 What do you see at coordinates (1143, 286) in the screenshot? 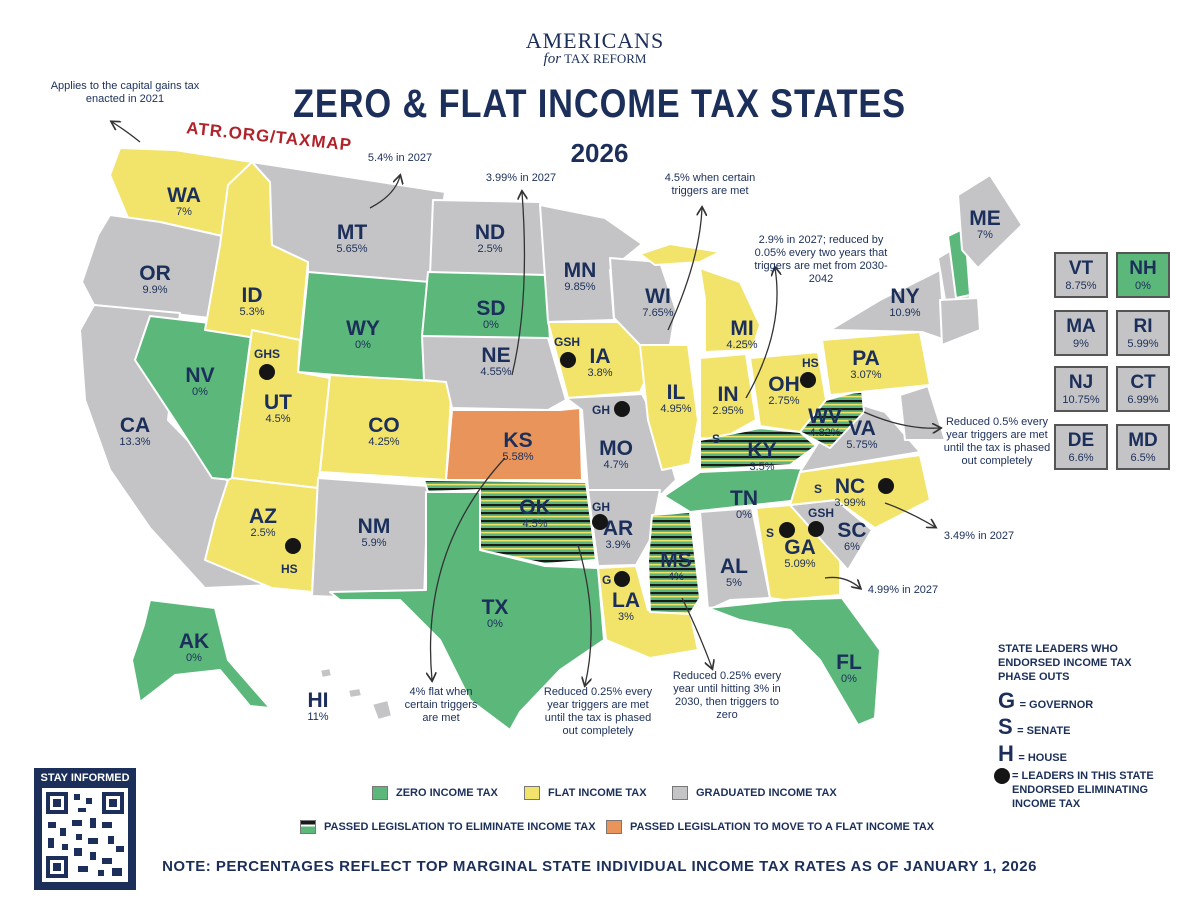
I see `side-box-rate: 0%` at bounding box center [1143, 286].